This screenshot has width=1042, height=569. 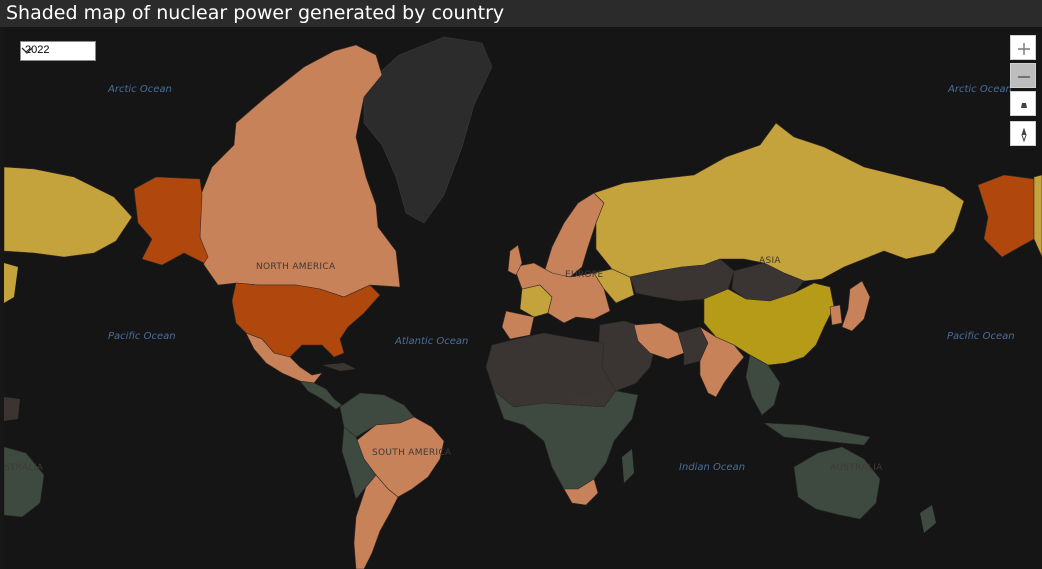 What do you see at coordinates (296, 267) in the screenshot?
I see `label-north-america: NORTH AMERICA` at bounding box center [296, 267].